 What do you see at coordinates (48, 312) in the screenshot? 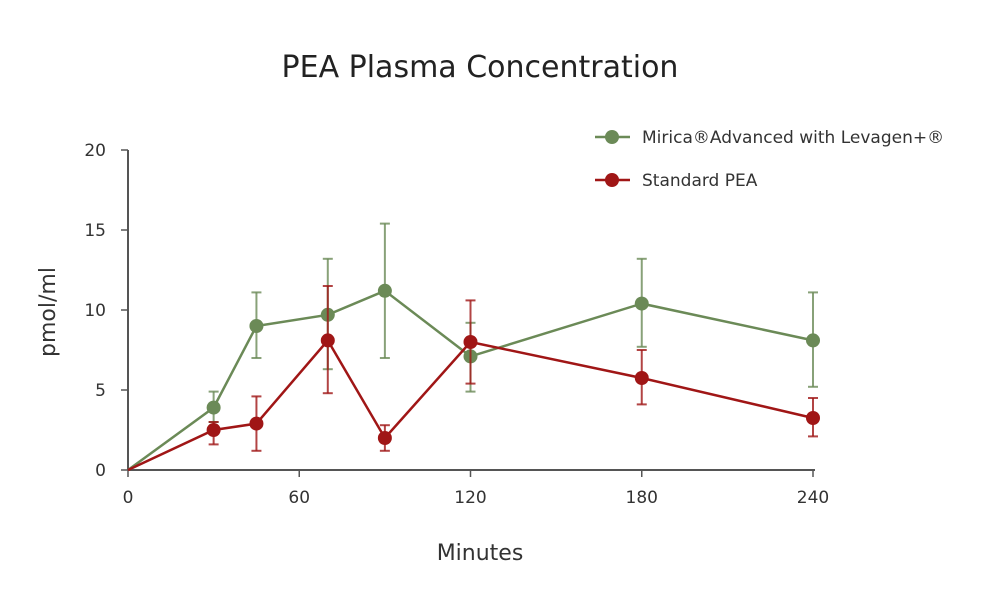
I see `y-axis-label: pmol/ml` at bounding box center [48, 312].